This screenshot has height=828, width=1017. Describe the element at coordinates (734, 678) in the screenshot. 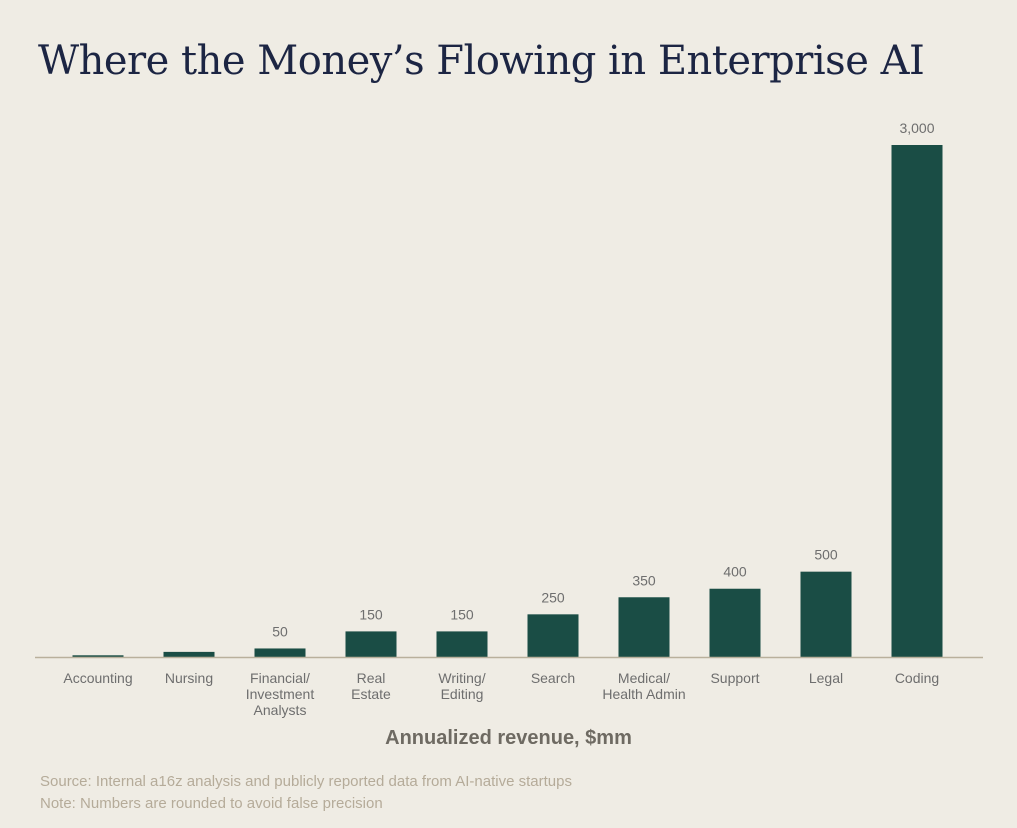

I see `x-tick-label: Support` at that location.